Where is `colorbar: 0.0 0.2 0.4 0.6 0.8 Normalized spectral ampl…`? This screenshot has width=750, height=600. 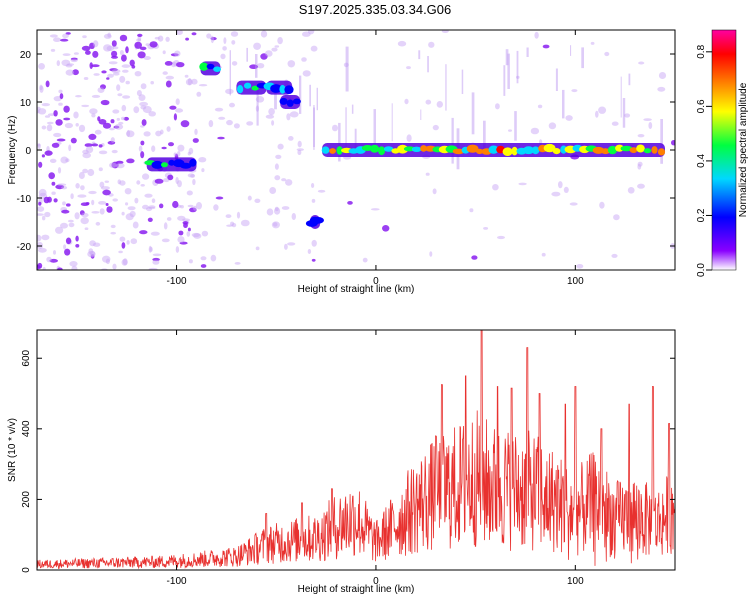 colorbar: 0.0 0.2 0.4 0.6 0.8 Normalized spectral ampl… is located at coordinates (722, 153).